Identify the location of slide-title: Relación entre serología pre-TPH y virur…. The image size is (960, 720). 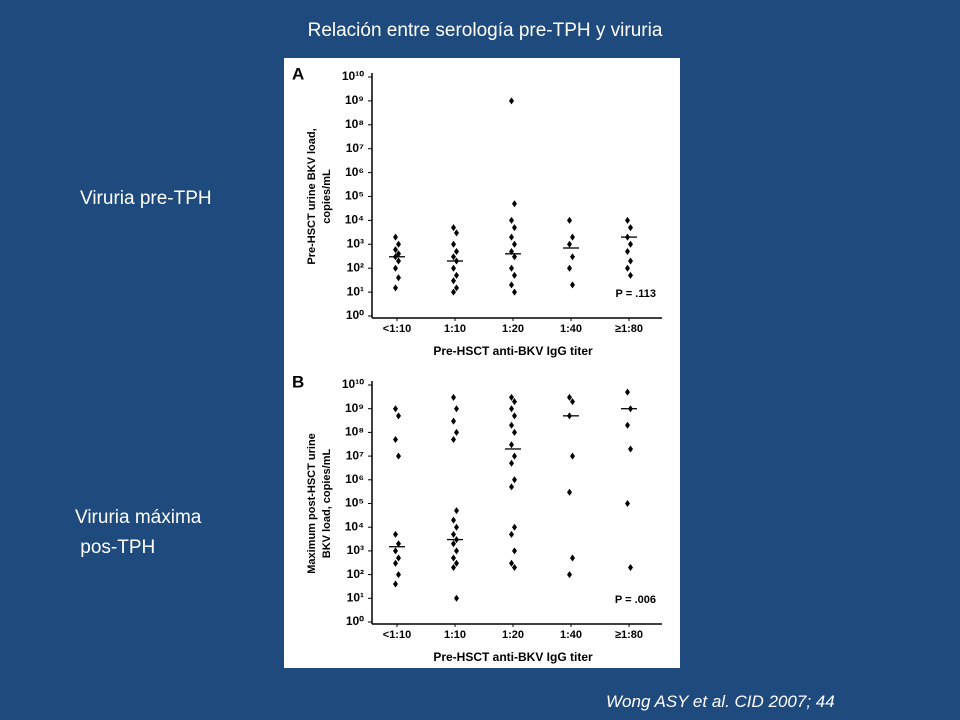
(485, 30).